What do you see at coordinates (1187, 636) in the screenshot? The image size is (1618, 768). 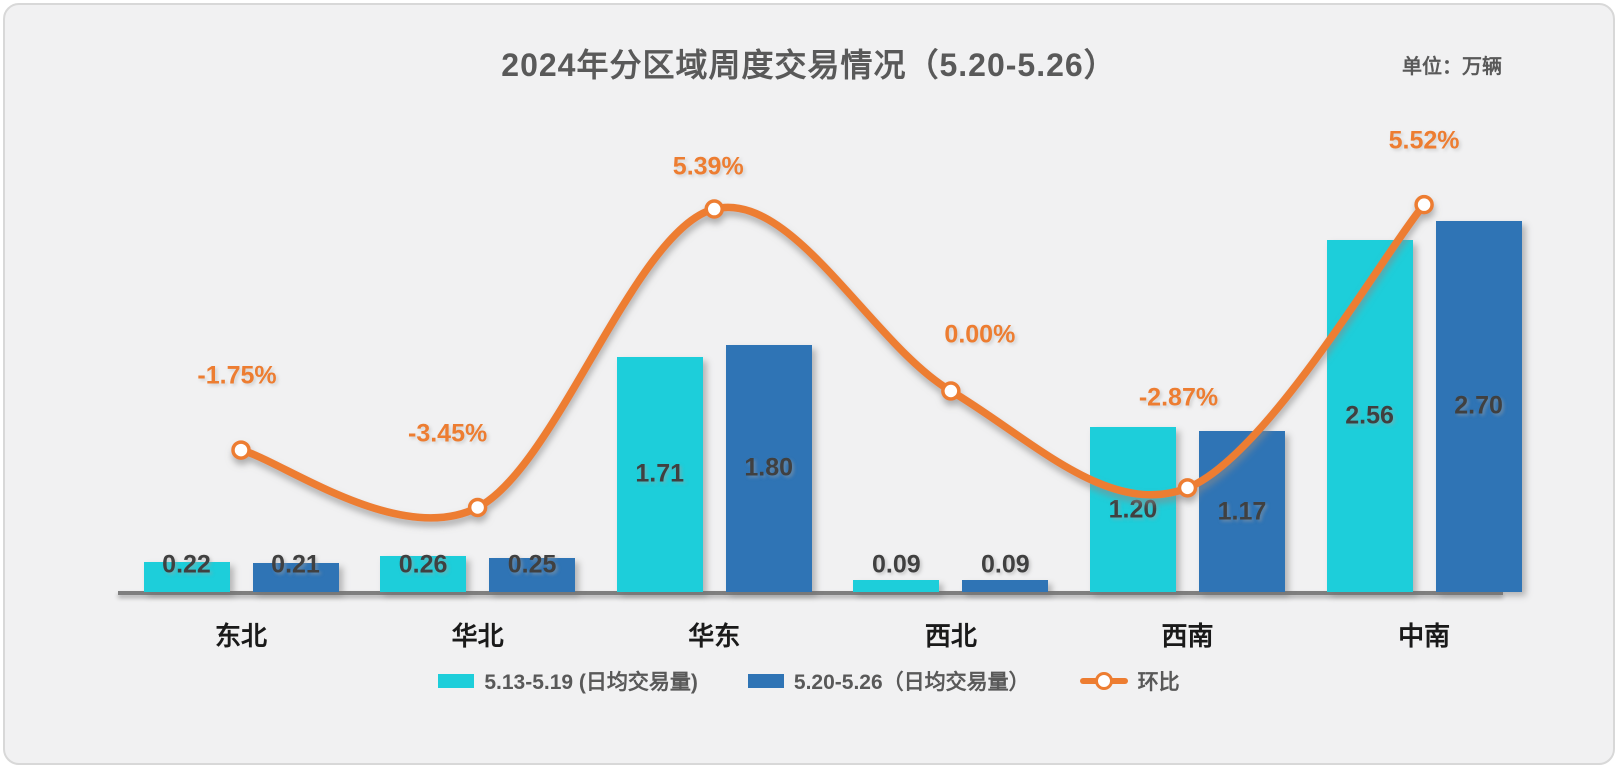 I see `category-label-西南: 西南` at bounding box center [1187, 636].